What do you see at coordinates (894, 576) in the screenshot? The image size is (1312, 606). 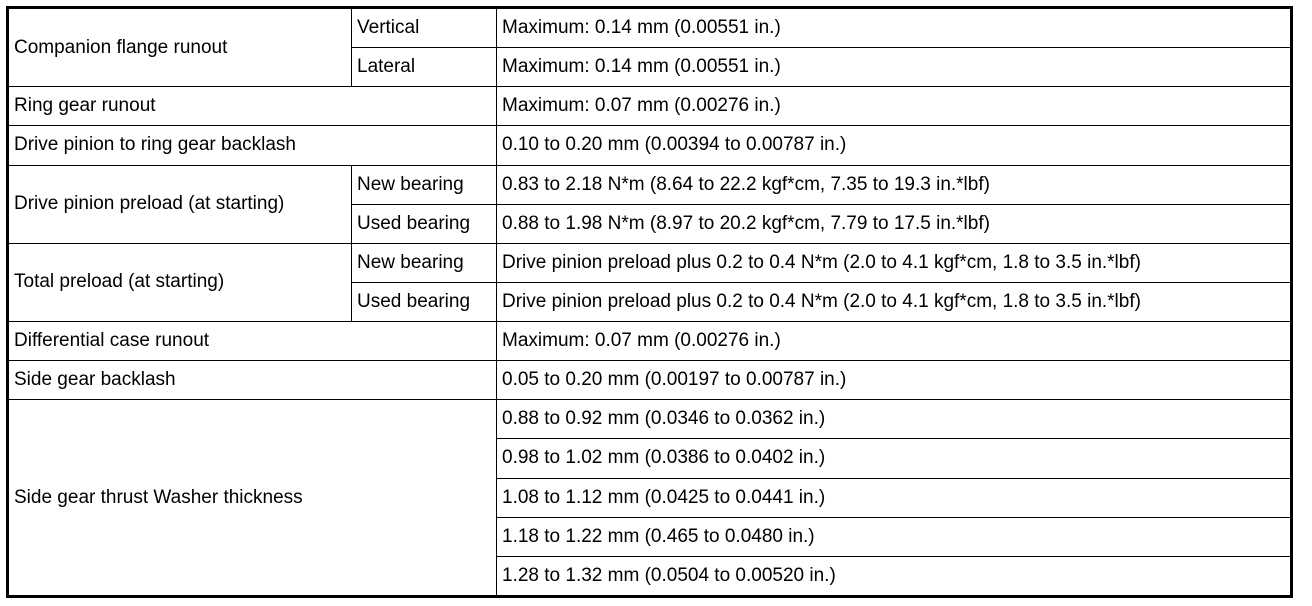 I see `spec: 1.28 to 1.32 mm (0.0504 to 0.00520 in.)` at bounding box center [894, 576].